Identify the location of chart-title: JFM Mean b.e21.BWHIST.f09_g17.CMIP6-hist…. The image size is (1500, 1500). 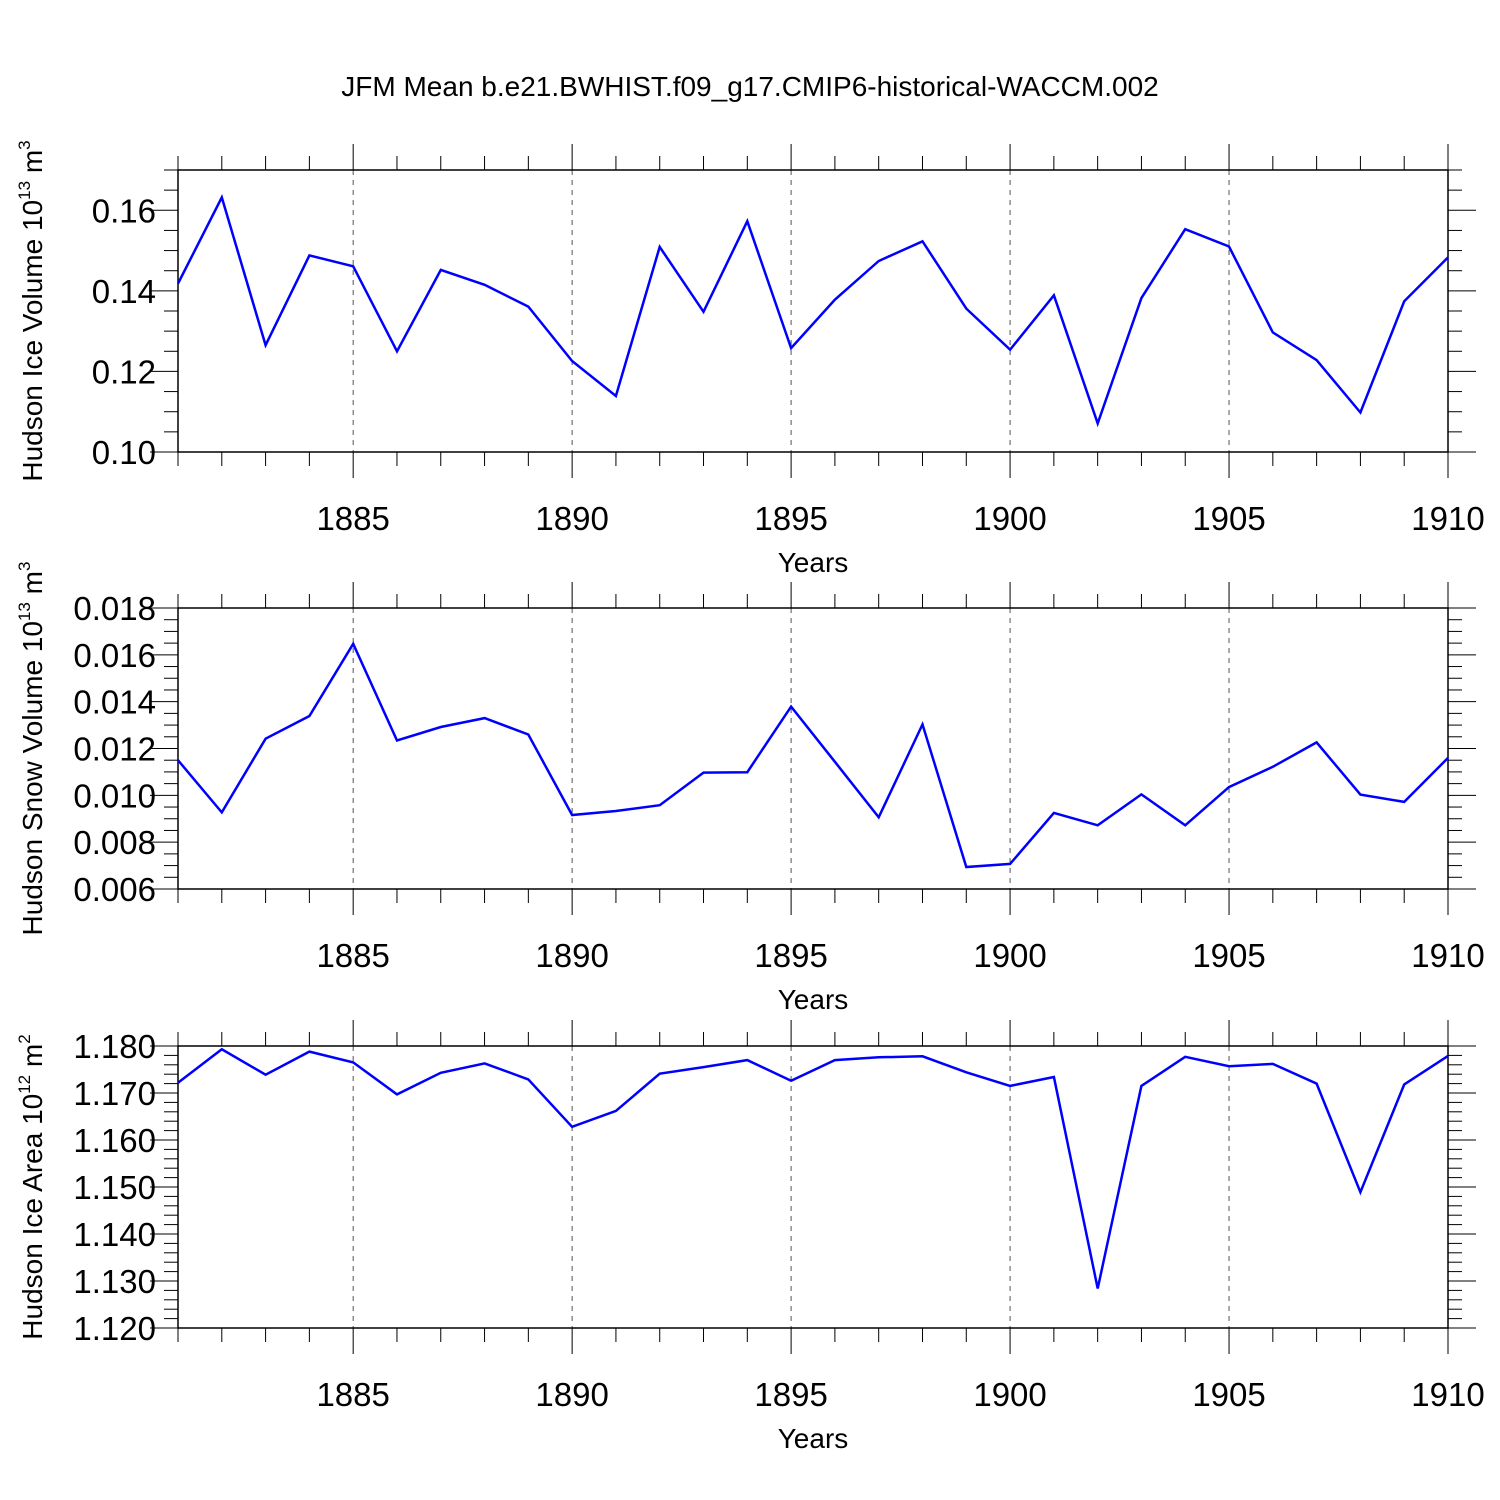
(749, 86).